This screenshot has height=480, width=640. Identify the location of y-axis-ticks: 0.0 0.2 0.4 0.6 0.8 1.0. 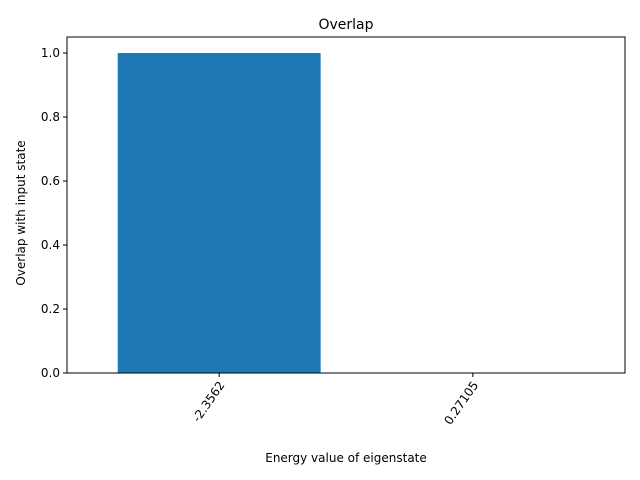
(54, 213).